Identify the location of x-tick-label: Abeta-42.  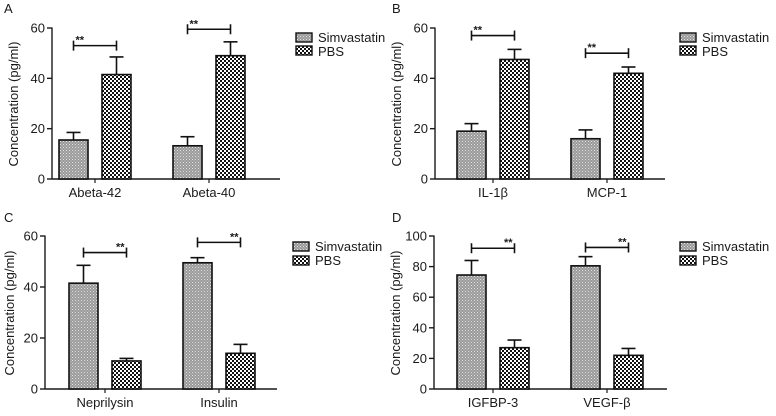
(95, 192).